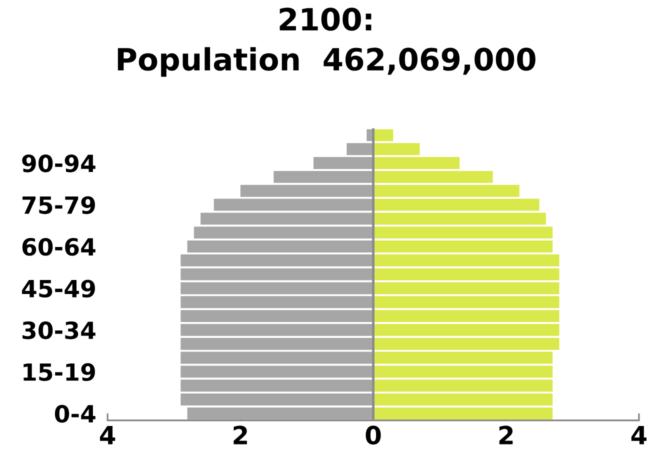  What do you see at coordinates (58, 289) in the screenshot?
I see `y-tick-label: 45-49` at bounding box center [58, 289].